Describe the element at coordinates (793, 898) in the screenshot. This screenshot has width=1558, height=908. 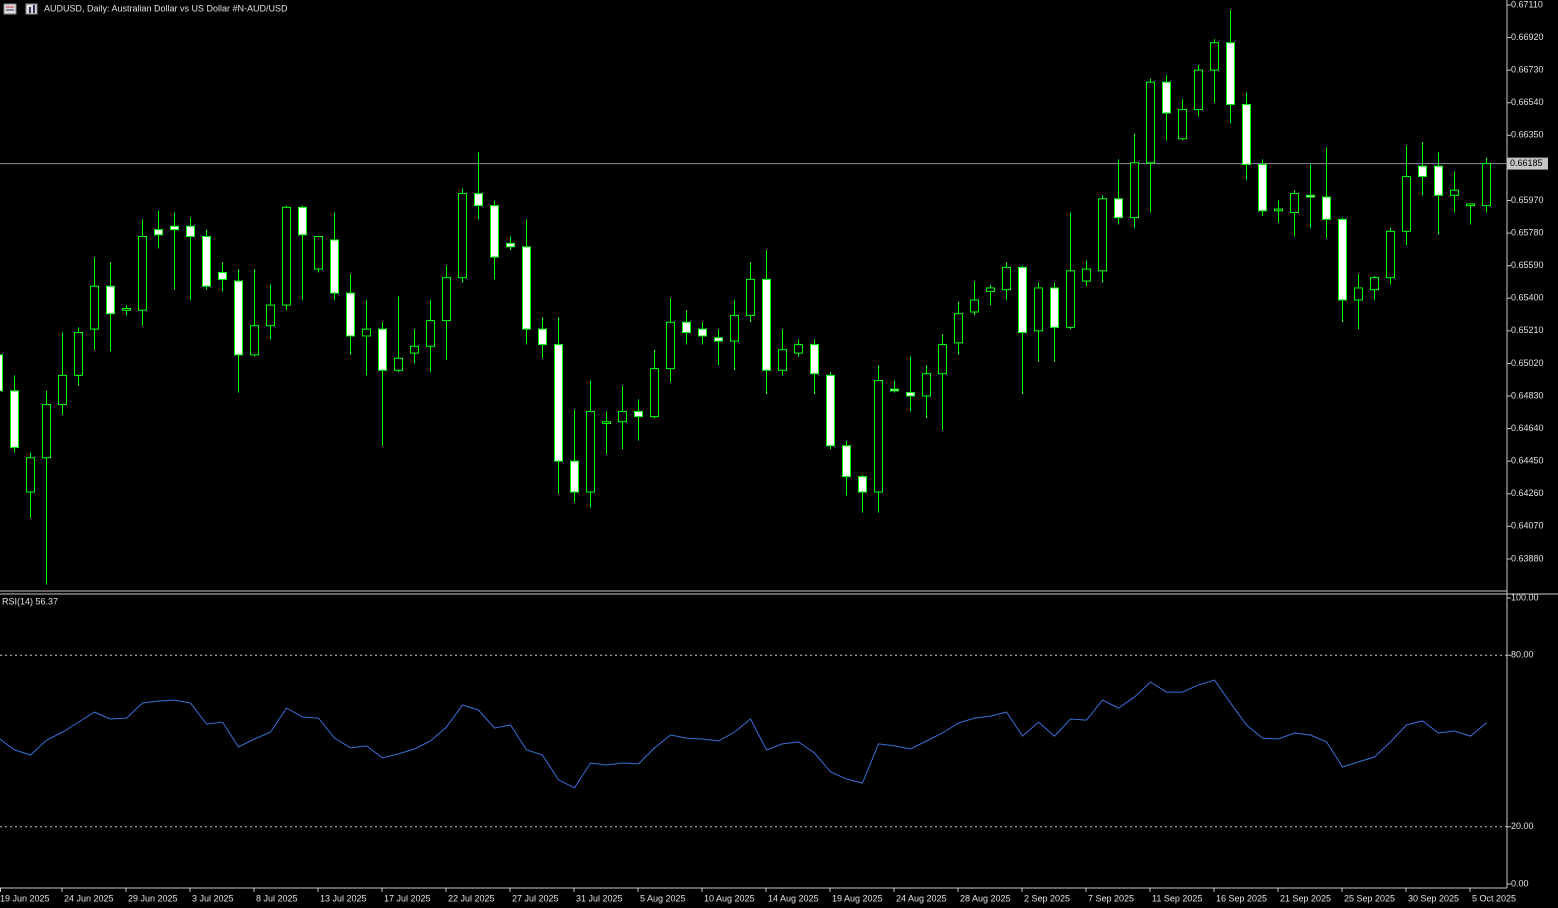
I see `x-tick-label: 14 Aug 2025` at that location.